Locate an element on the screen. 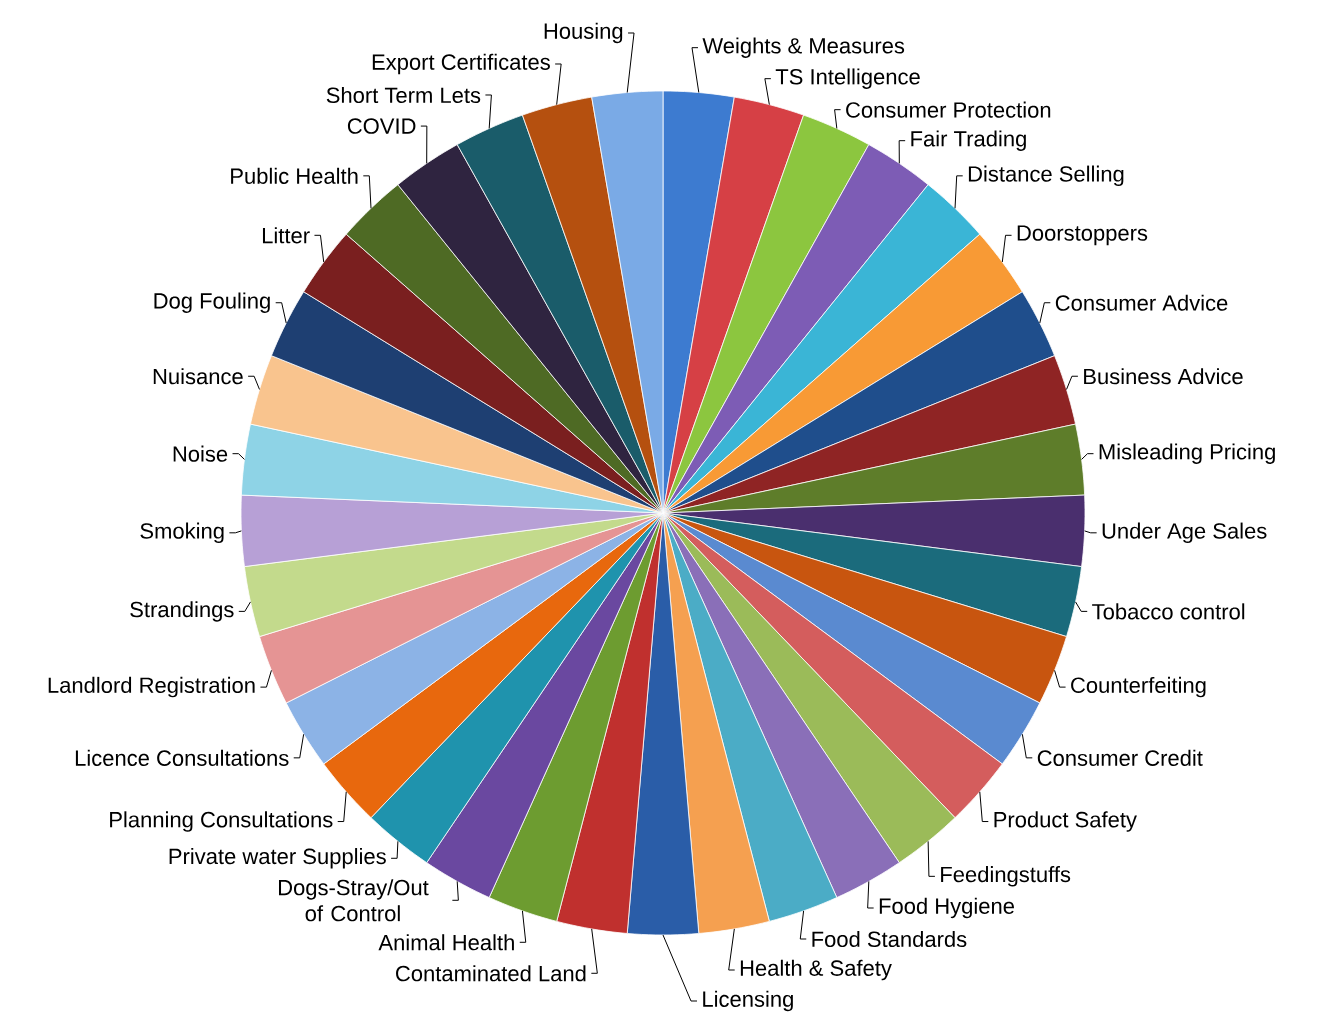 This screenshot has width=1344, height=1016. slice-label: Counterfeiting is located at coordinates (1138, 687).